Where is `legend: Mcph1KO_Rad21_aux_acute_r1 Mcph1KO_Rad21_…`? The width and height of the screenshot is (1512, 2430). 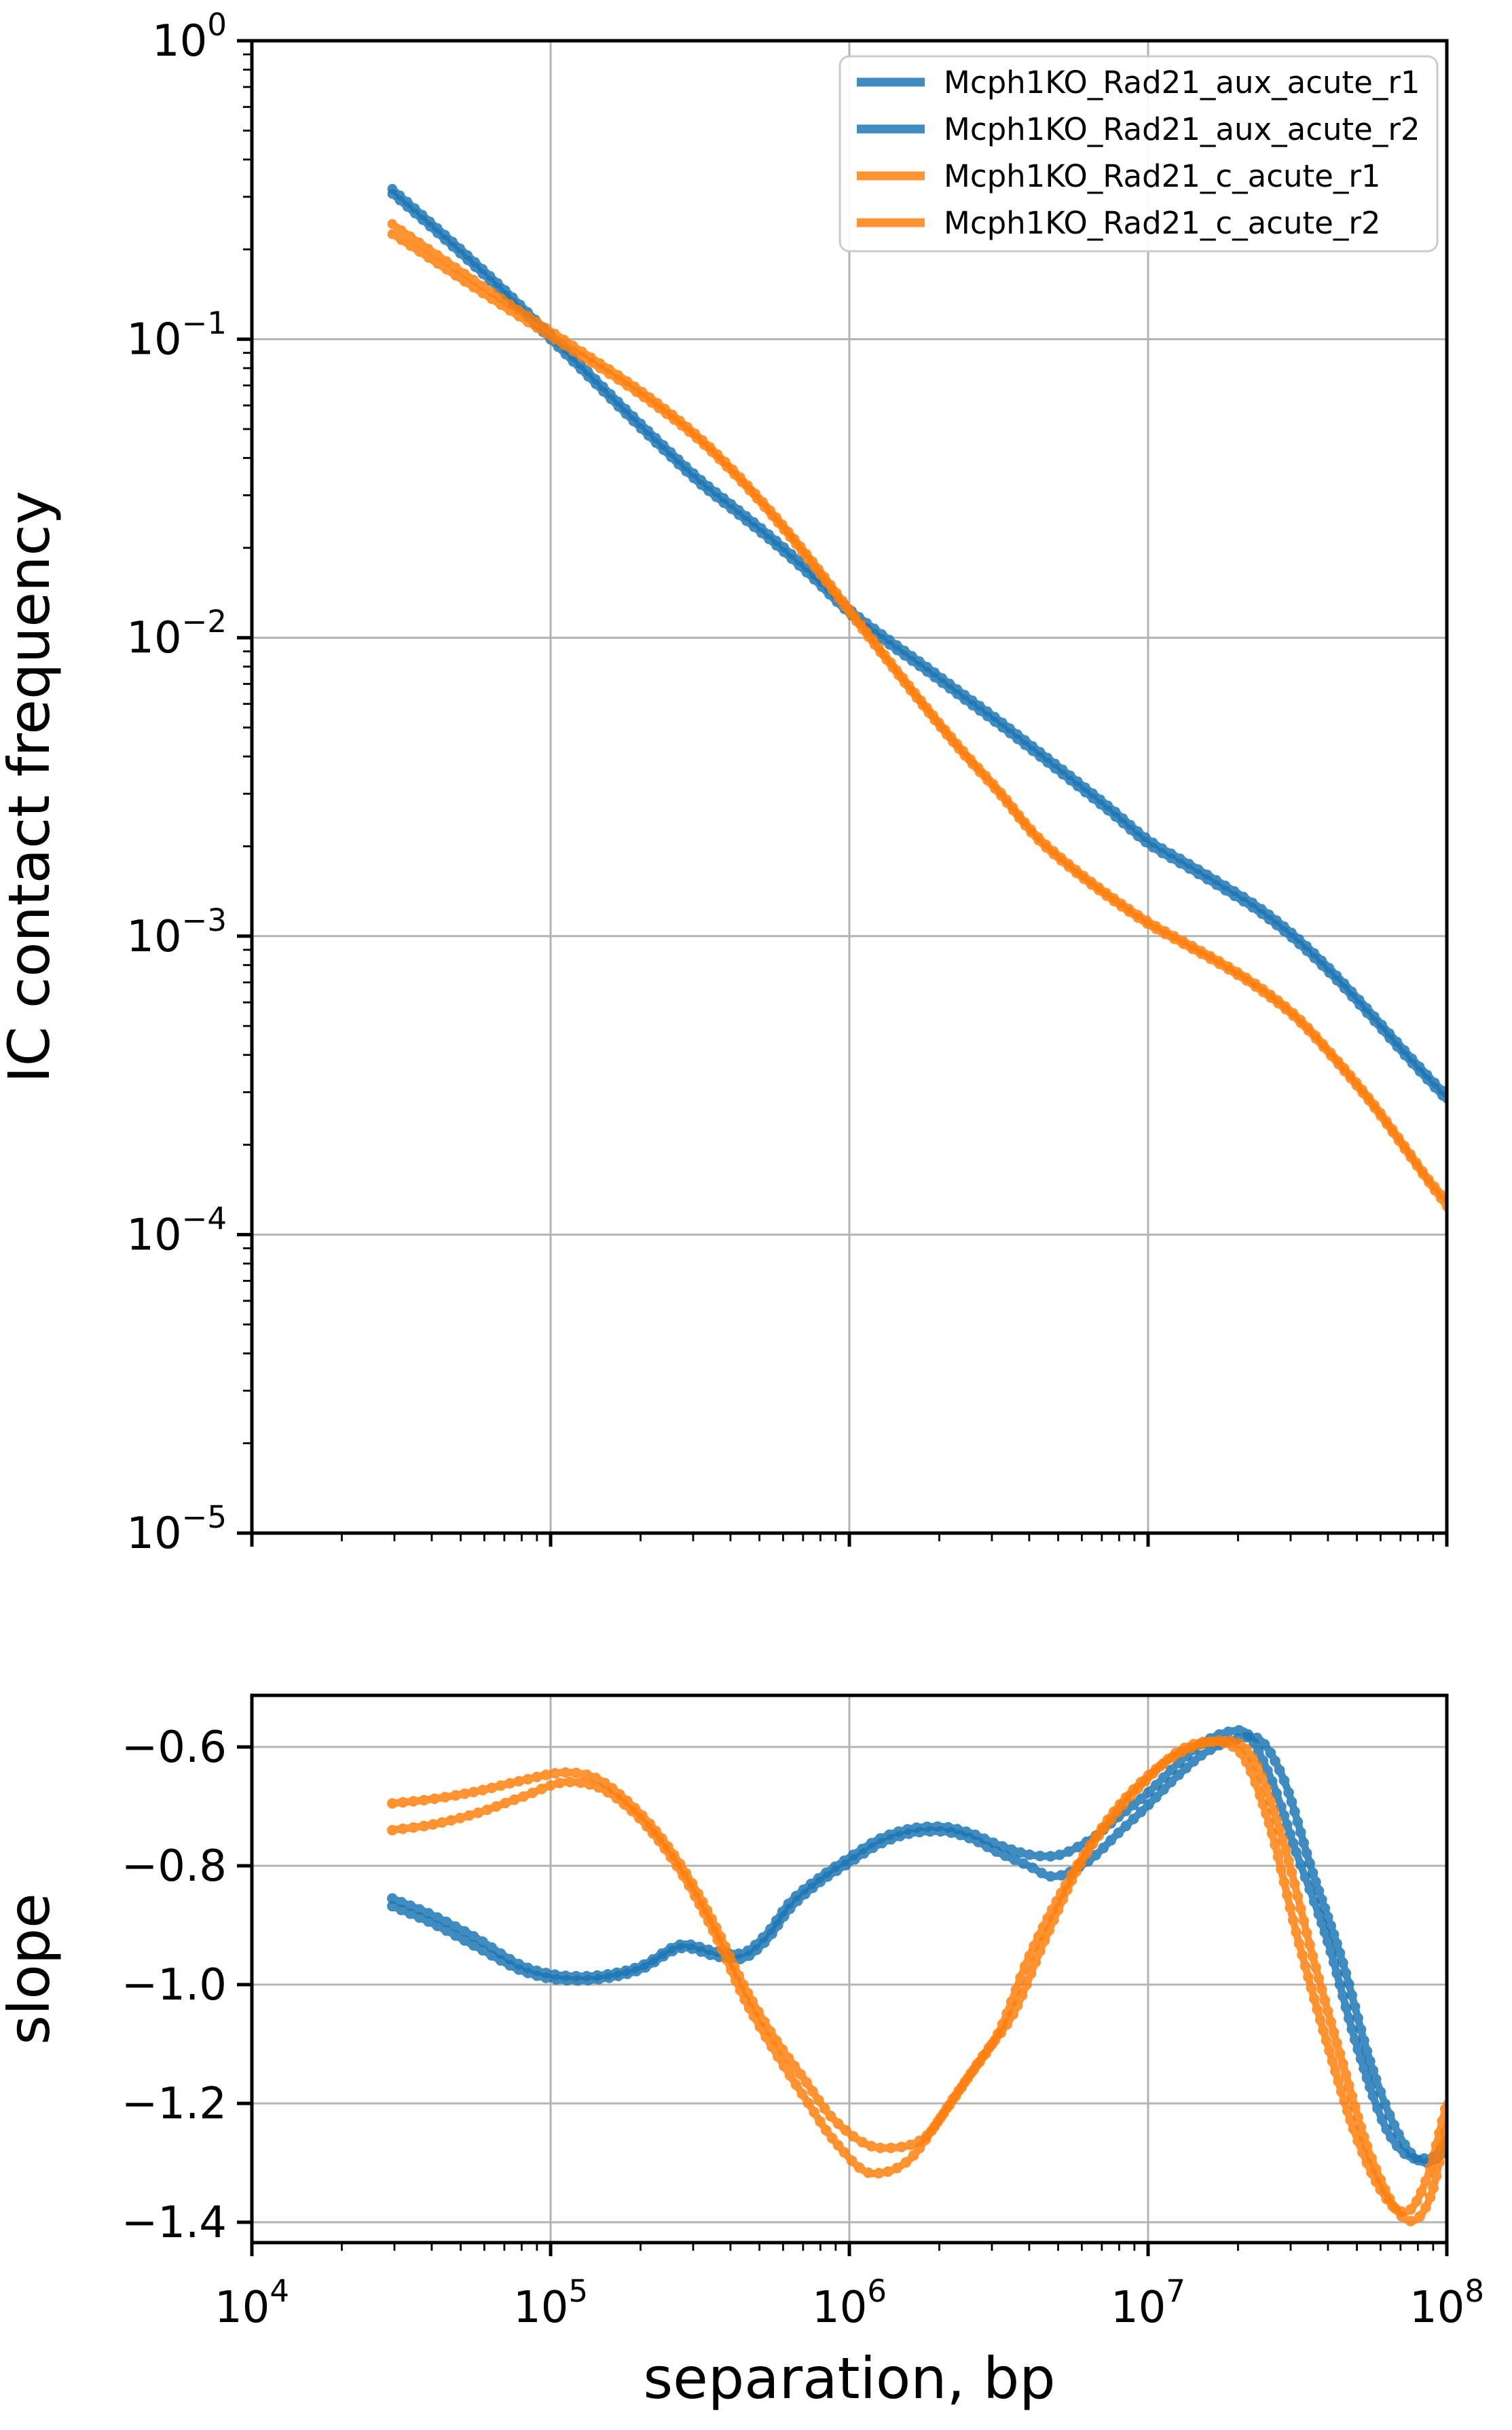 legend: Mcph1KO_Rad21_aux_acute_r1 Mcph1KO_Rad21_… is located at coordinates (1138, 154).